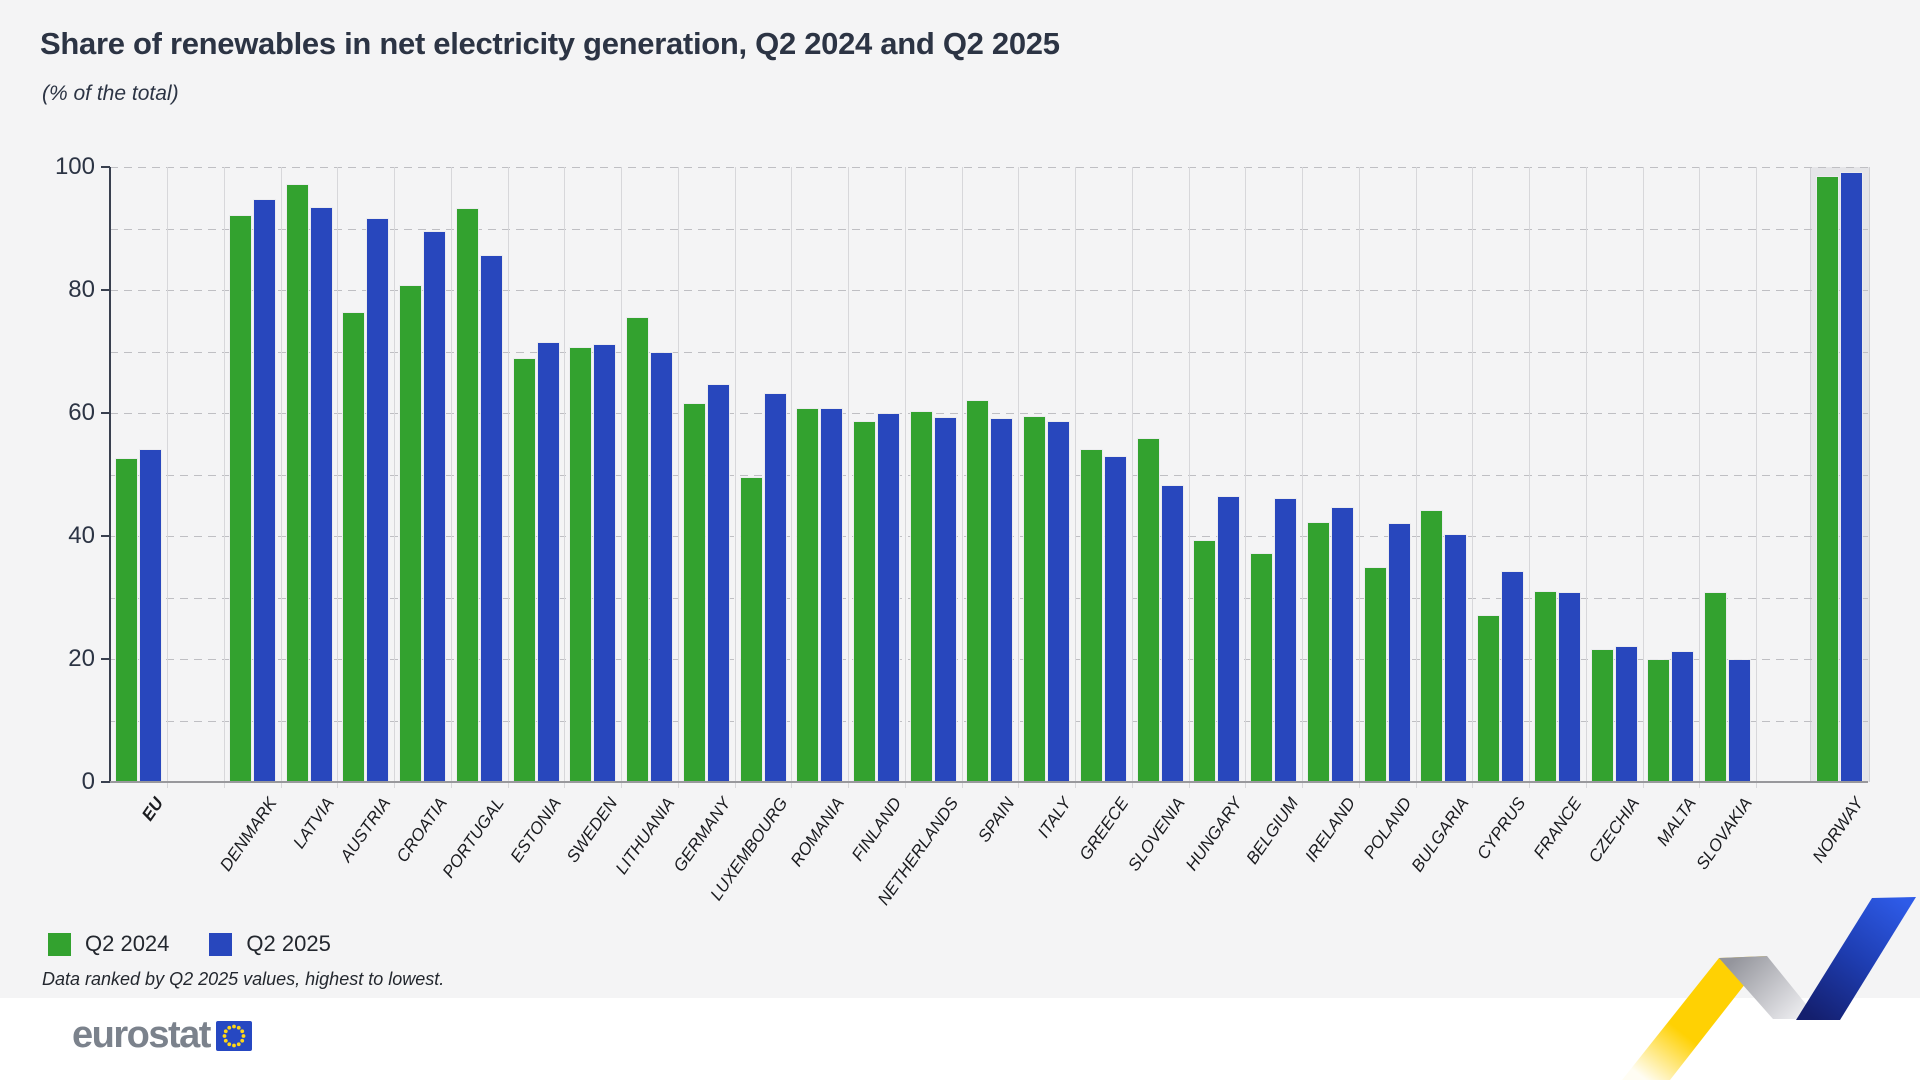  I want to click on y-axis-line, so click(110, 474).